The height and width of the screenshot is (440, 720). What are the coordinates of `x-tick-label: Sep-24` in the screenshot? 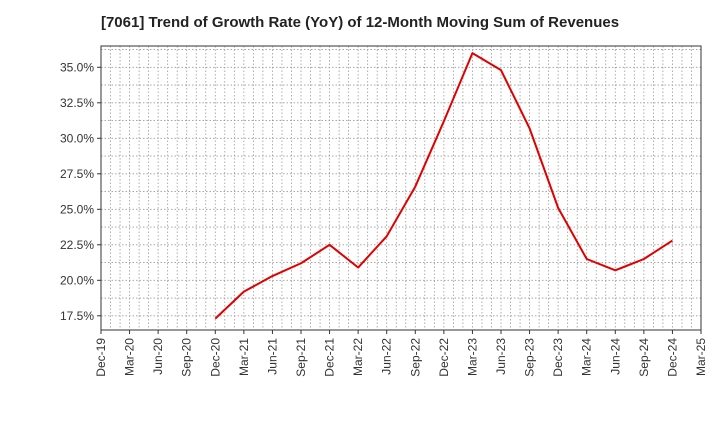 It's located at (644, 357).